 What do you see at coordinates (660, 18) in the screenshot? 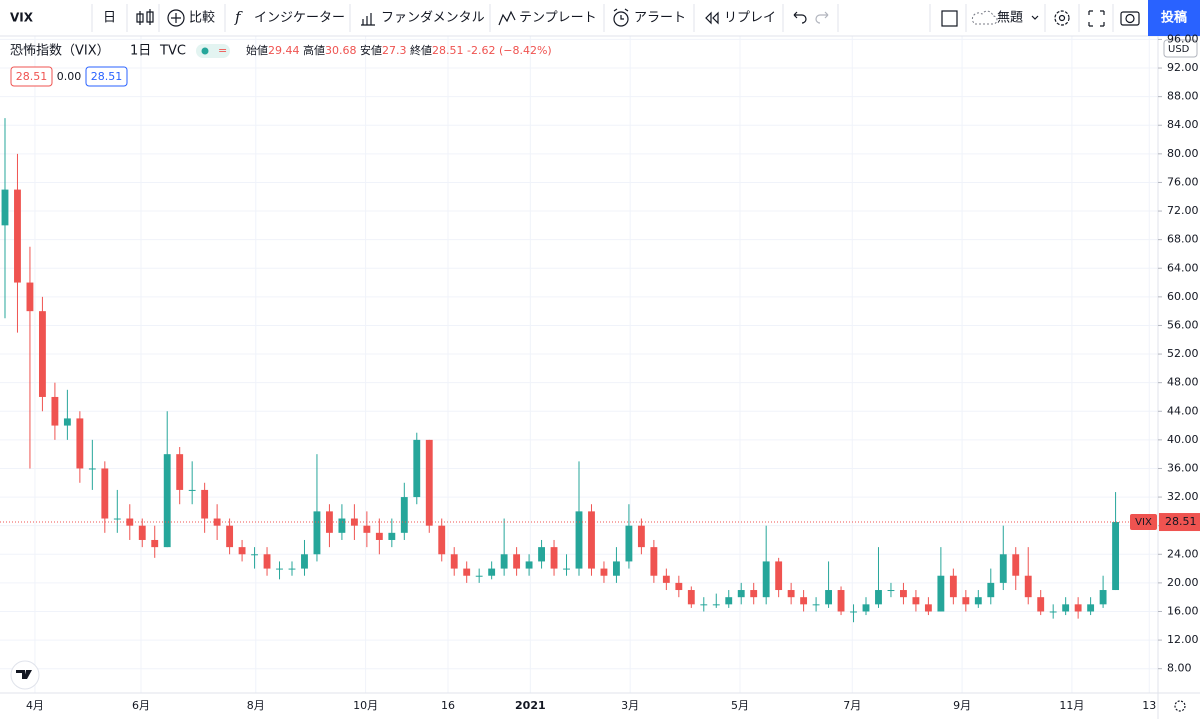
I see `alert-button: アラート` at bounding box center [660, 18].